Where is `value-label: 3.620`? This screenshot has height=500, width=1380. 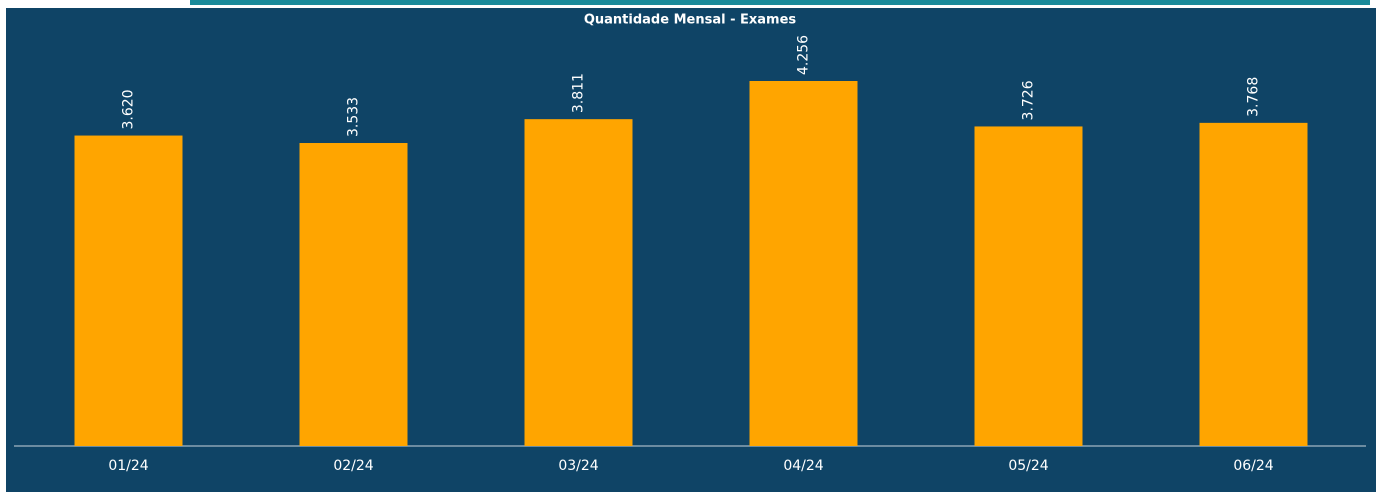 value-label: 3.620 is located at coordinates (129, 109).